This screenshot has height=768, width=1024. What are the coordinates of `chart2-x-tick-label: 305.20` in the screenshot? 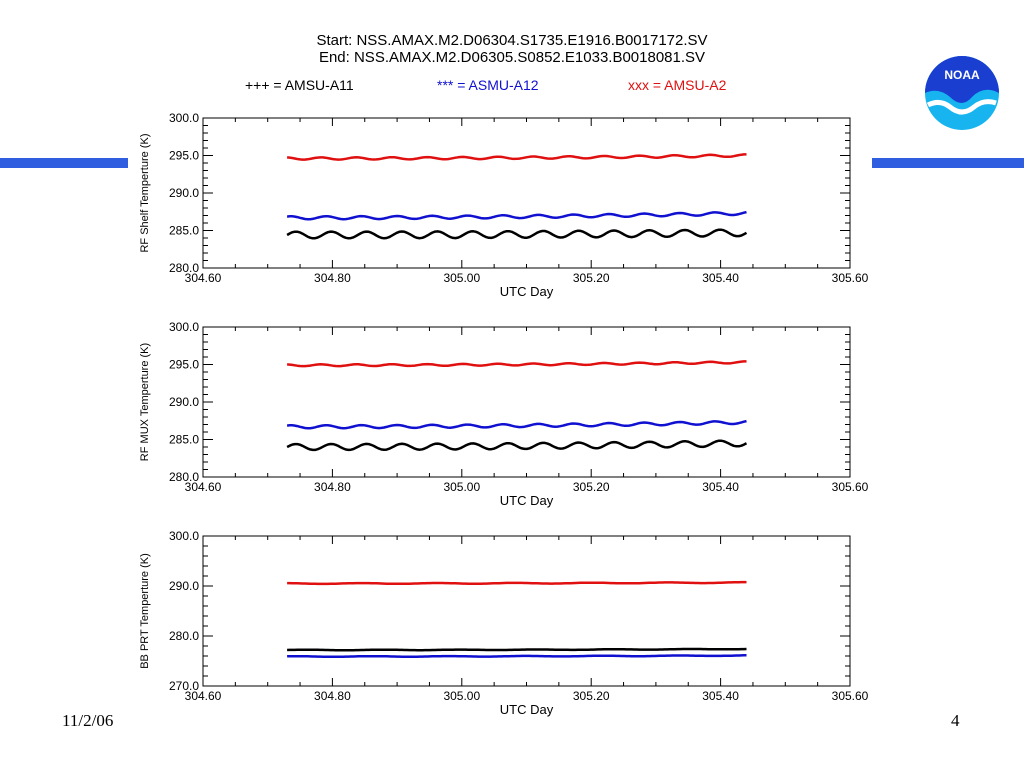 It's located at (591, 487).